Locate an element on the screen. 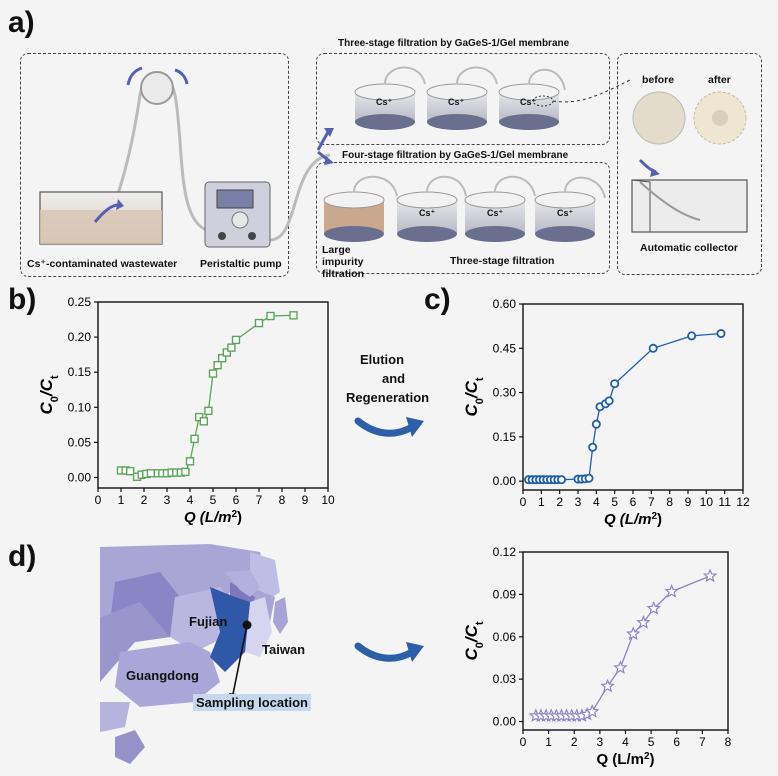 The height and width of the screenshot is (776, 778). y-tick-label: 0.20 is located at coordinates (80, 337).